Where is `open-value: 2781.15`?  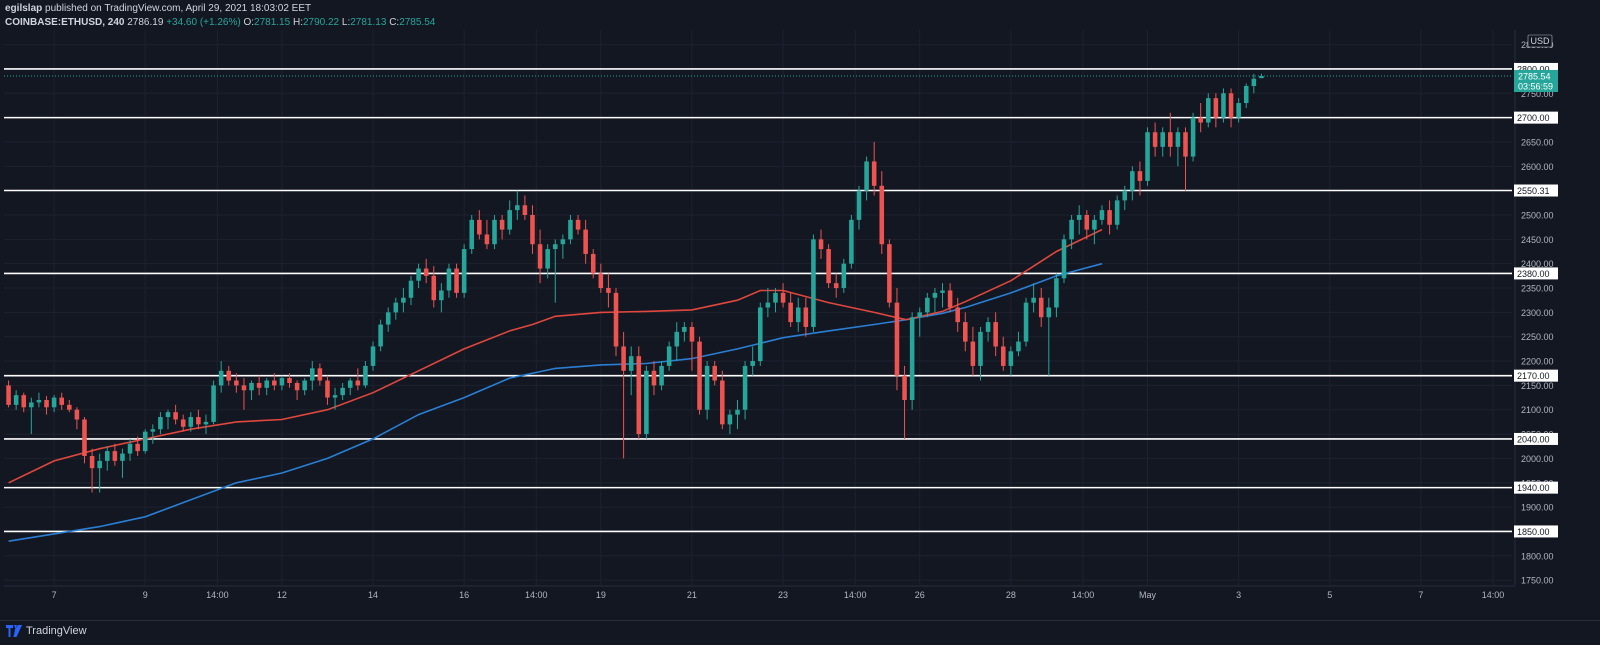
open-value: 2781.15 is located at coordinates (272, 22).